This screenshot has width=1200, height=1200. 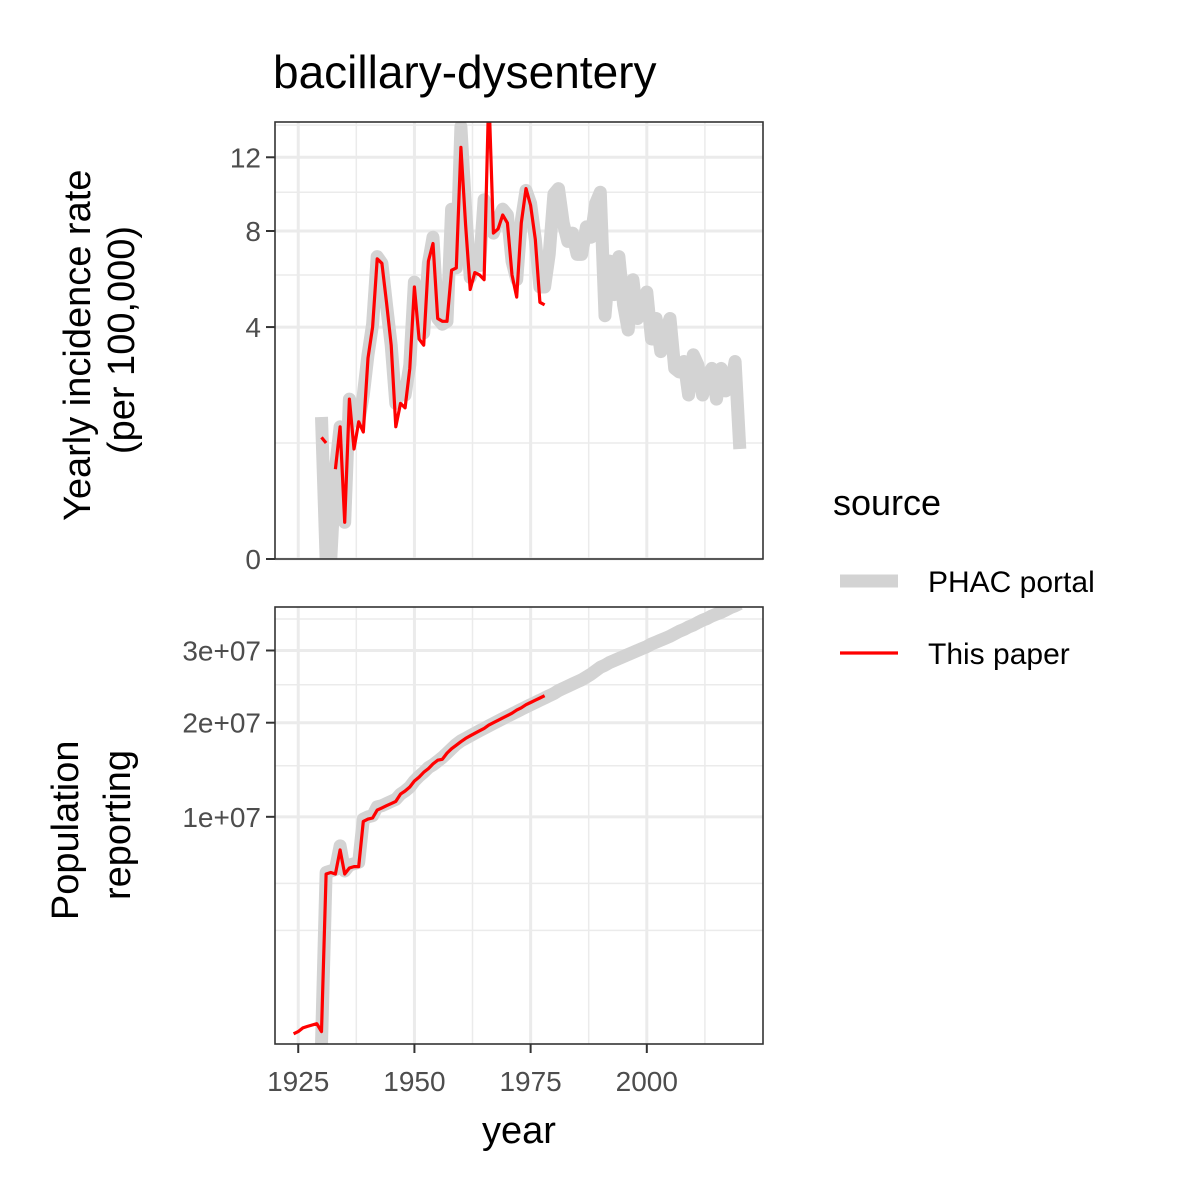 What do you see at coordinates (245, 157) in the screenshot?
I see `y-tick-label: 12` at bounding box center [245, 157].